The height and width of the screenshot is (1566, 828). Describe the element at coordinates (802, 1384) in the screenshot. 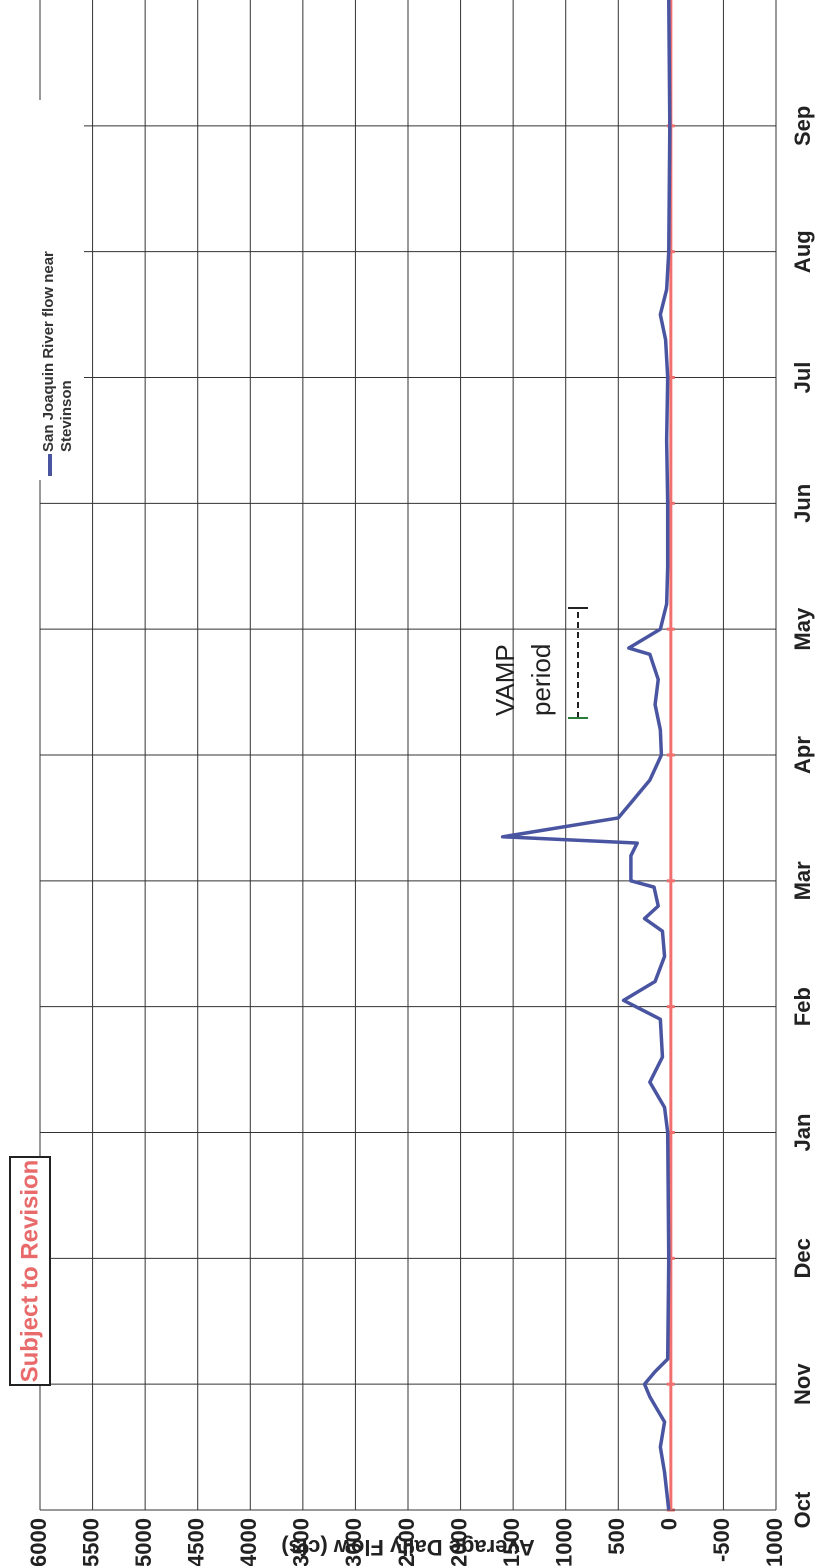

I see `x-tick-label: Nov` at that location.